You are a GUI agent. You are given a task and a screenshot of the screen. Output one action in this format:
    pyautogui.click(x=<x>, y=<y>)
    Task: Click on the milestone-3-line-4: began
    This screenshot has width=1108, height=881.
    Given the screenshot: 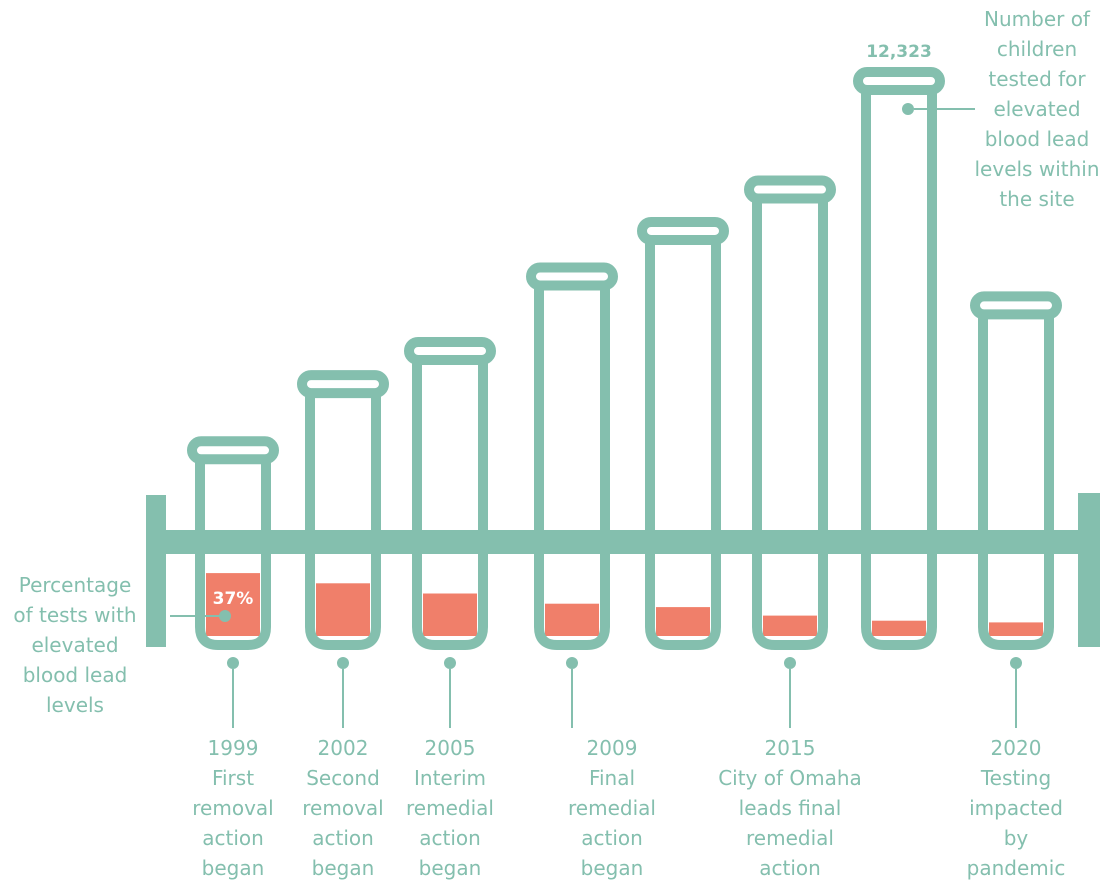 What is the action you would take?
    pyautogui.click(x=612, y=868)
    